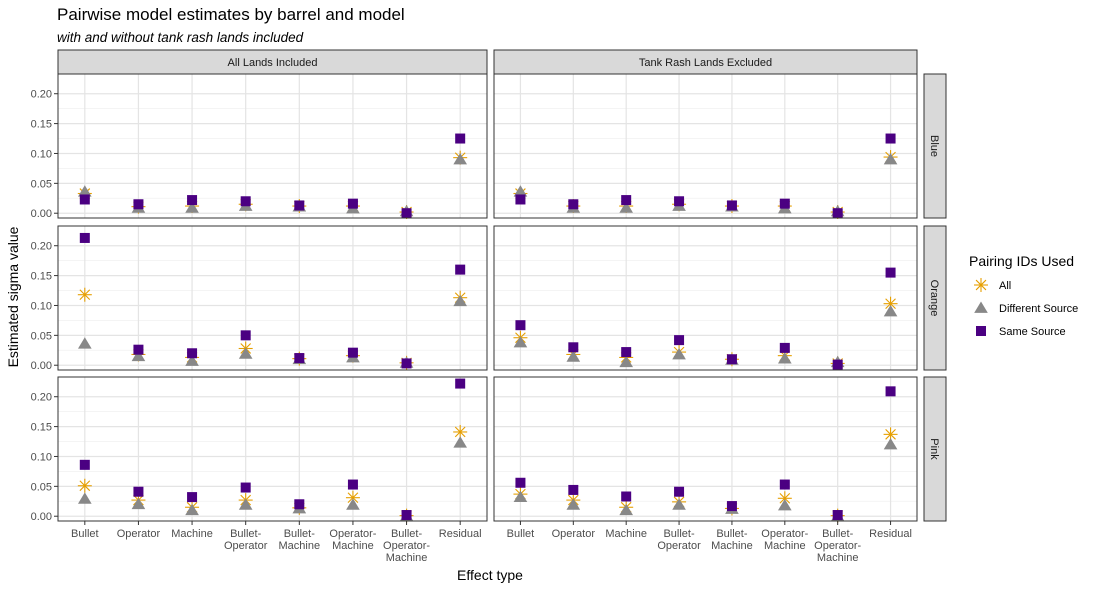 The height and width of the screenshot is (589, 1099). I want to click on facet-panel-orange-all-lands: 0.00 0.05 0.10 0.15 0.20, so click(259, 298).